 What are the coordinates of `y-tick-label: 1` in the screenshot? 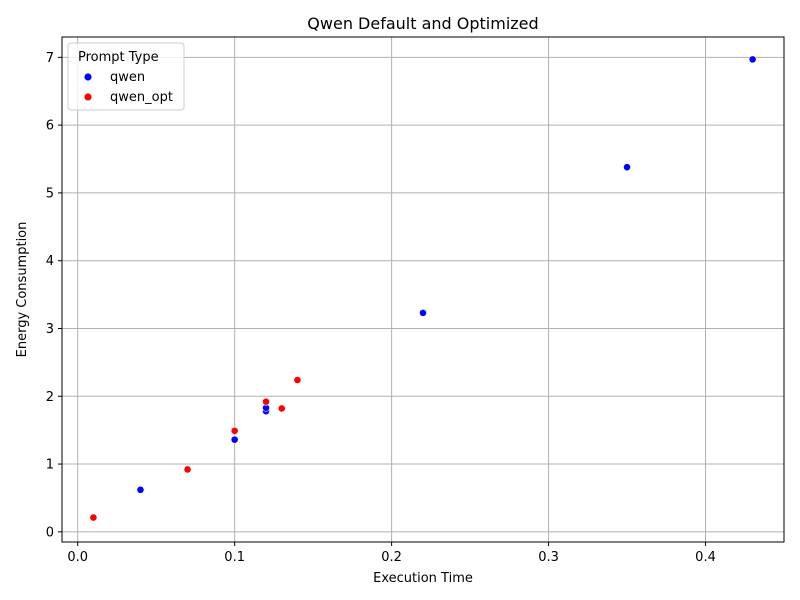 It's located at (50, 465).